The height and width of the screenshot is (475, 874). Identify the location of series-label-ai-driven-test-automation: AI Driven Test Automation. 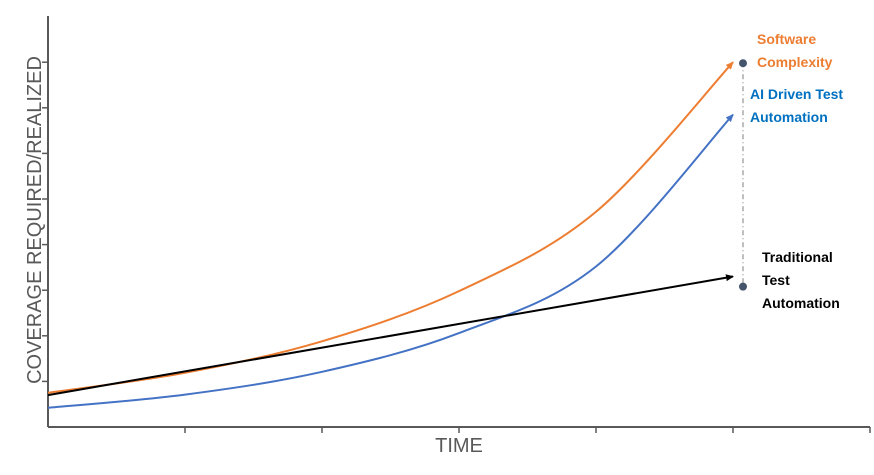
(798, 105).